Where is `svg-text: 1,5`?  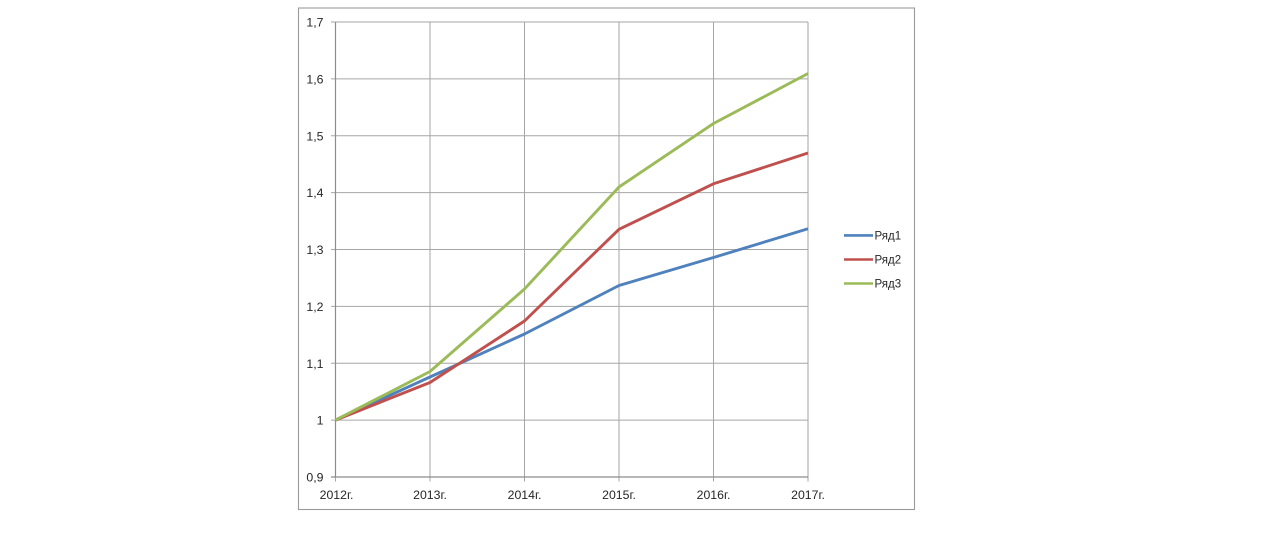
svg-text: 1,5 is located at coordinates (314, 136).